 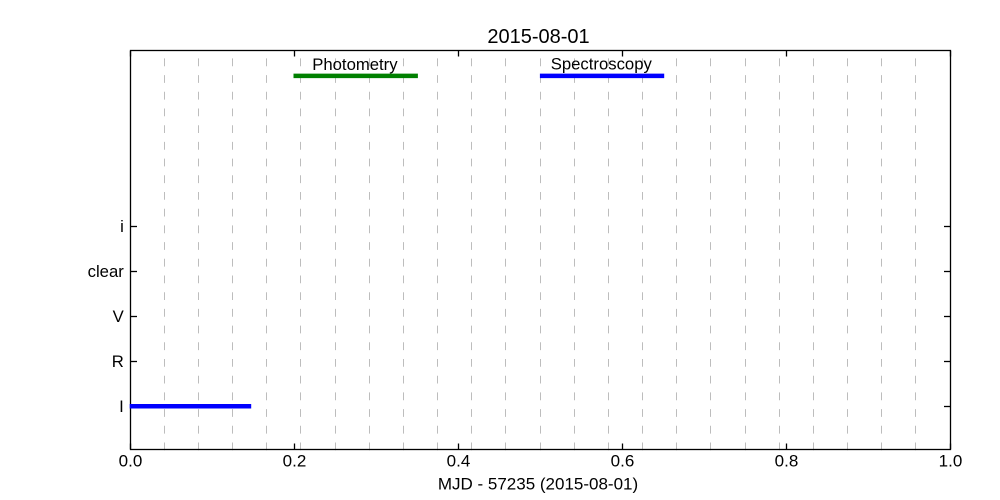 What do you see at coordinates (119, 316) in the screenshot?
I see `svg-text: V` at bounding box center [119, 316].